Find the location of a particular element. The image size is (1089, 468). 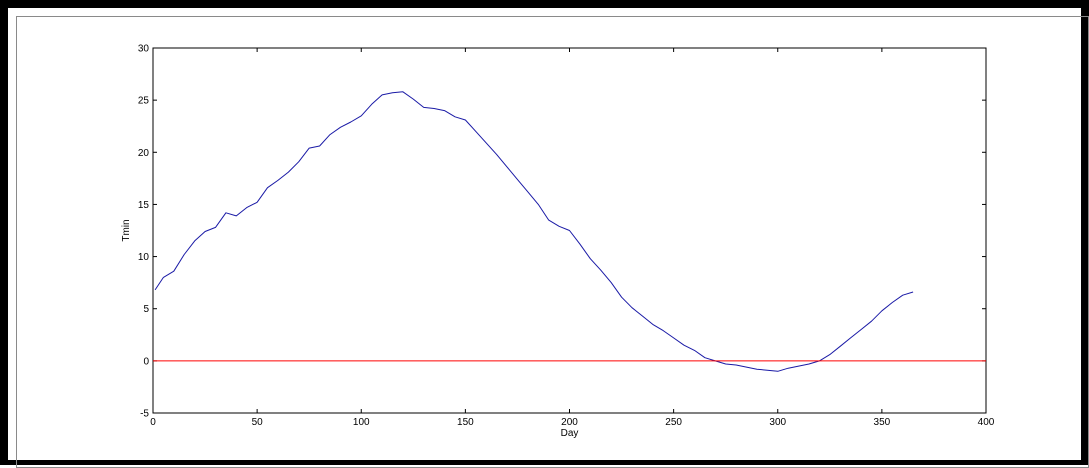

y-tick-label: 15 is located at coordinates (144, 205).